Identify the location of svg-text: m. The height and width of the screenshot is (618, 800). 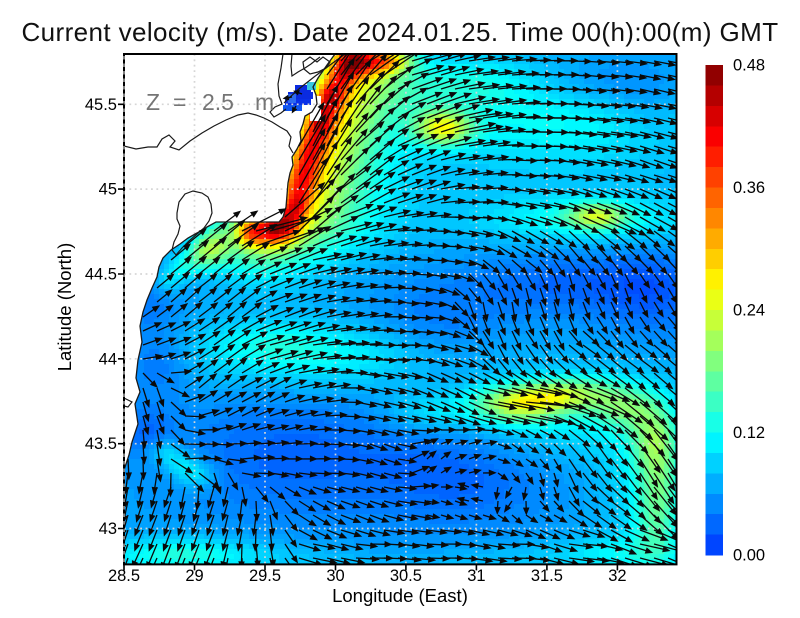
(264, 102).